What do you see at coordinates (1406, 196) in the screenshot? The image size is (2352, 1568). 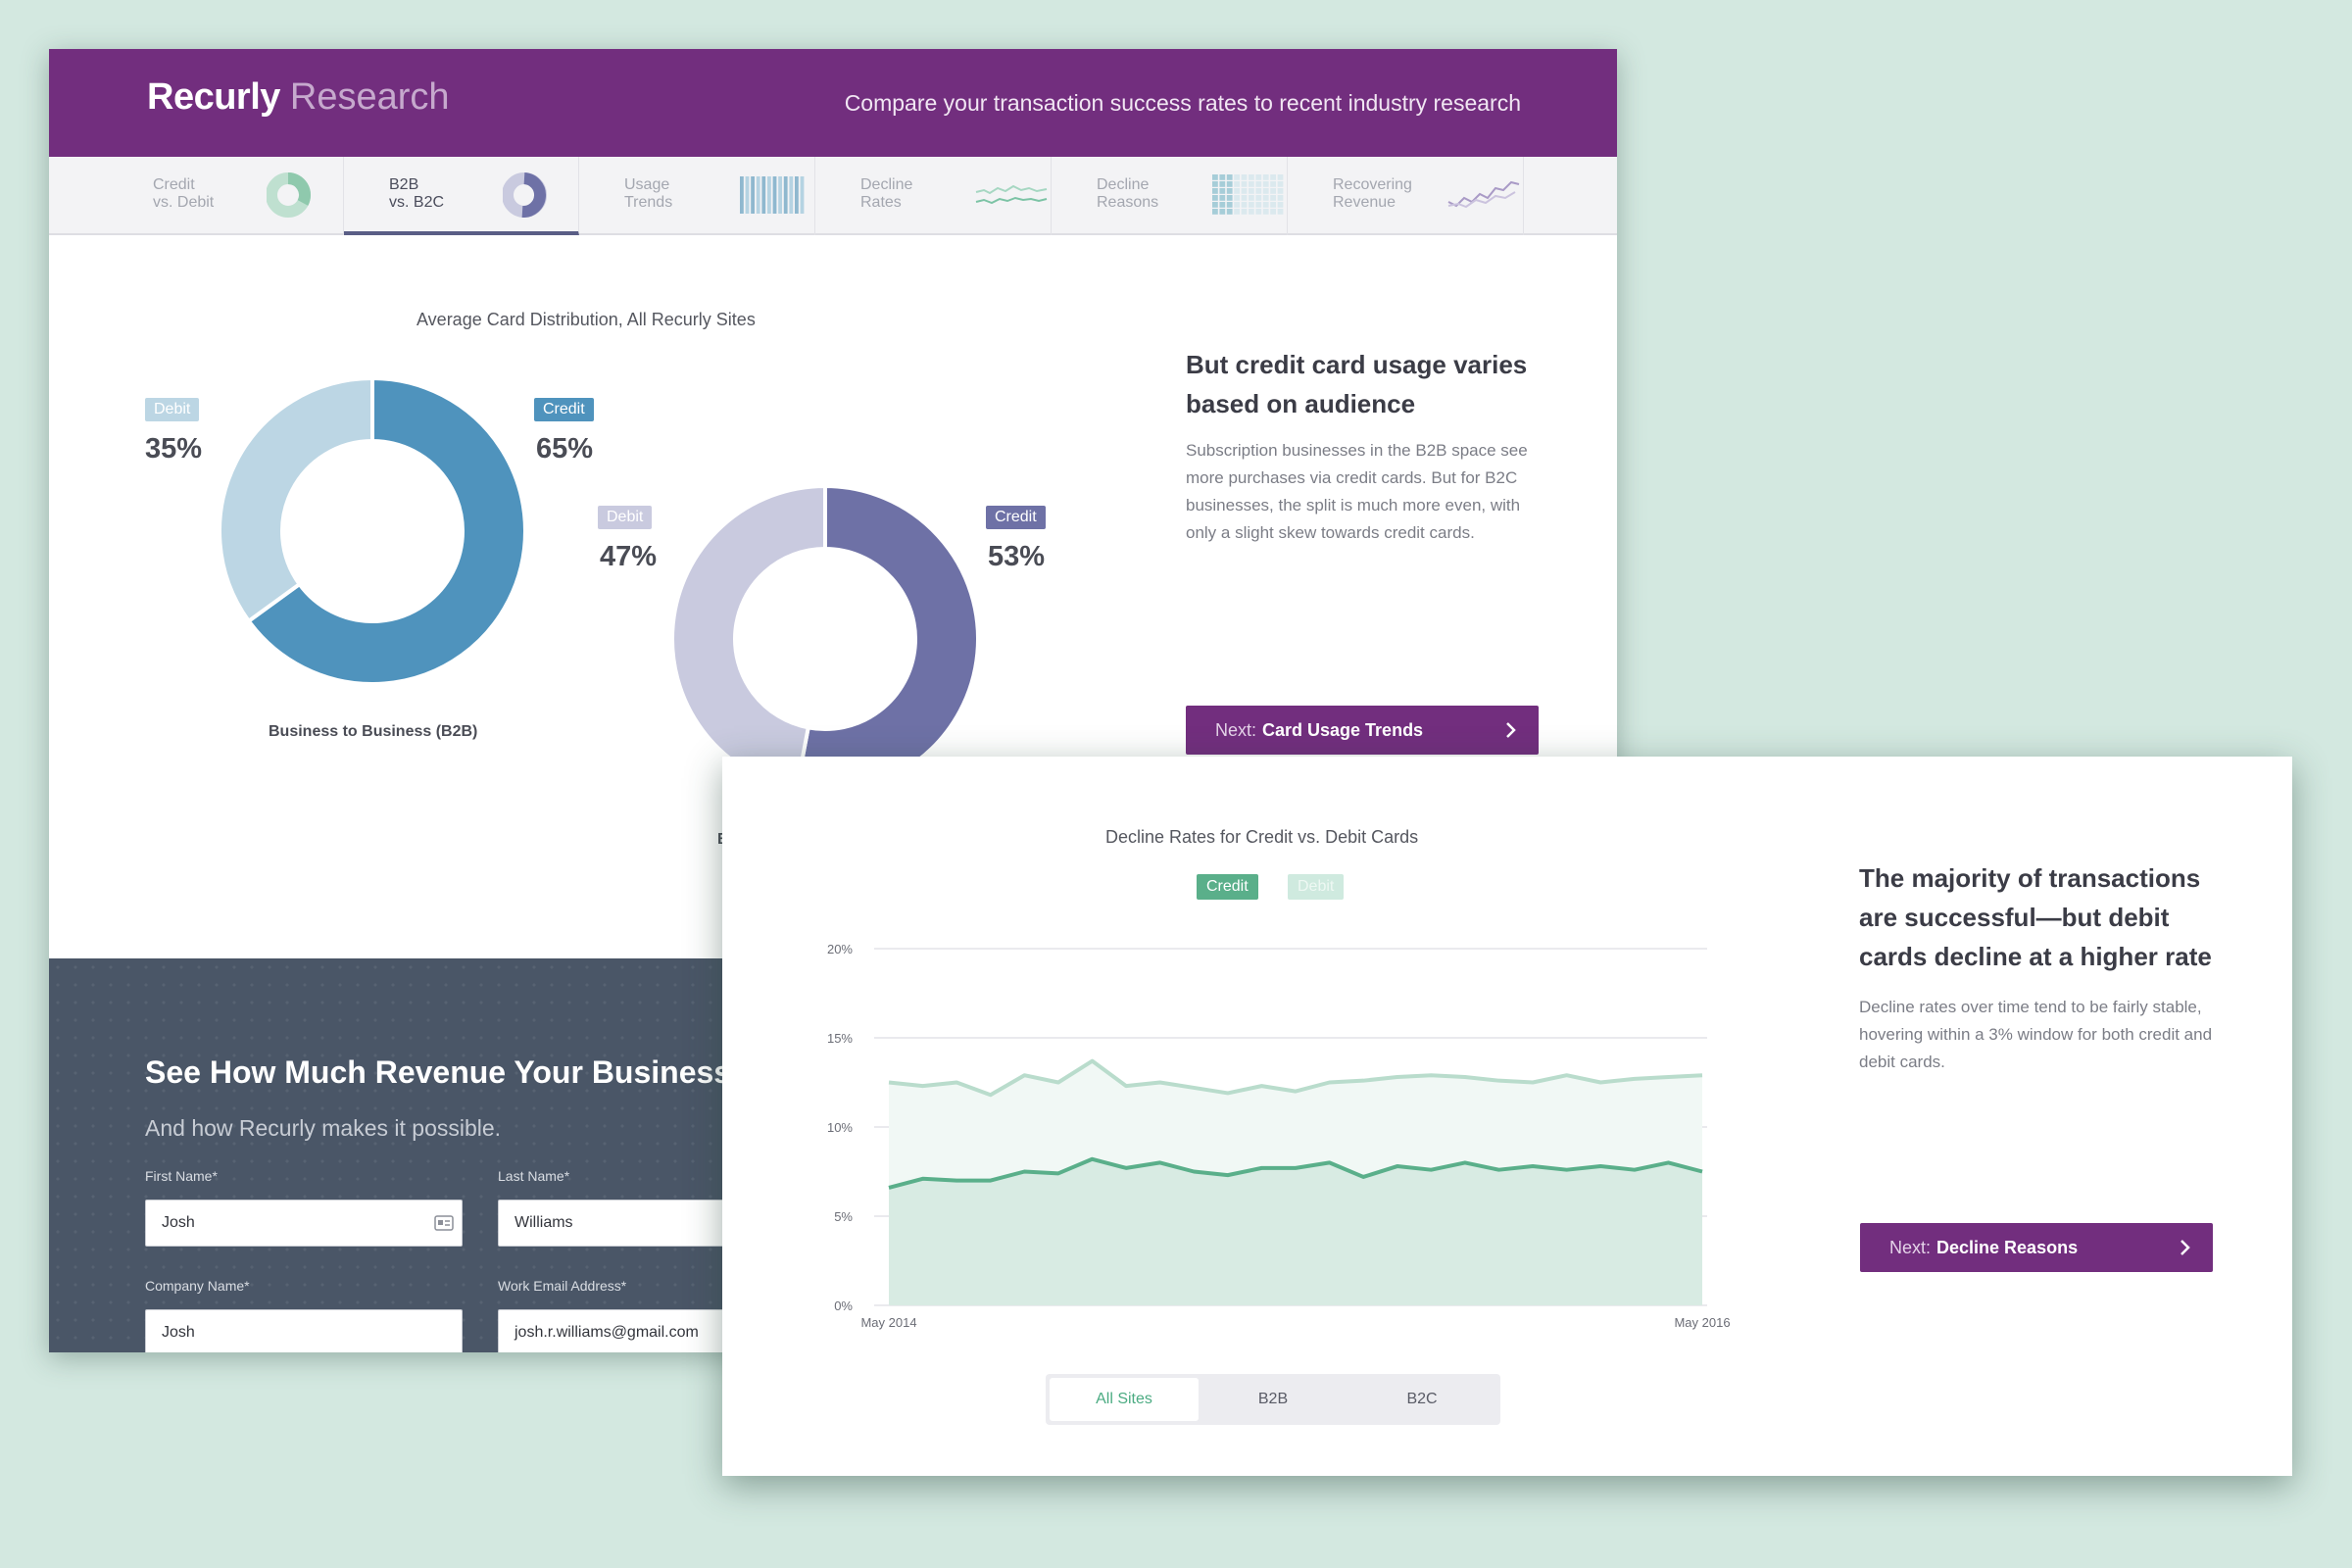 I see `tab-recovering-revenue: Recovering Revenue` at bounding box center [1406, 196].